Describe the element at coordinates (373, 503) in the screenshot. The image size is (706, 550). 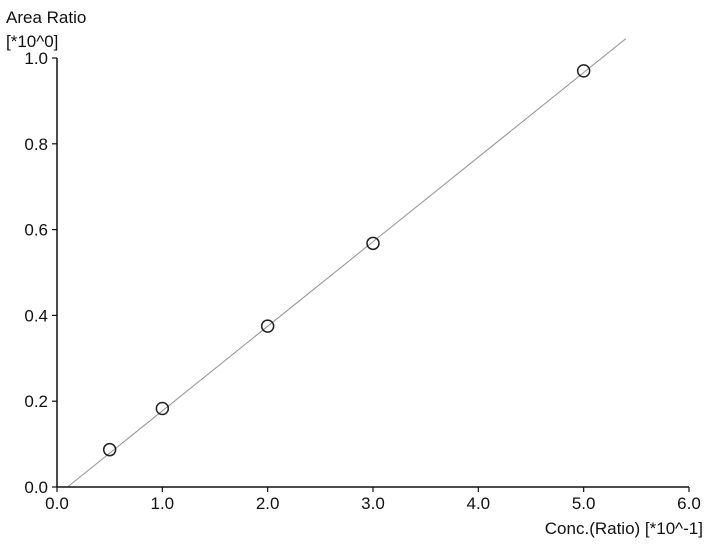
I see `x-tick-label: 3.0` at that location.